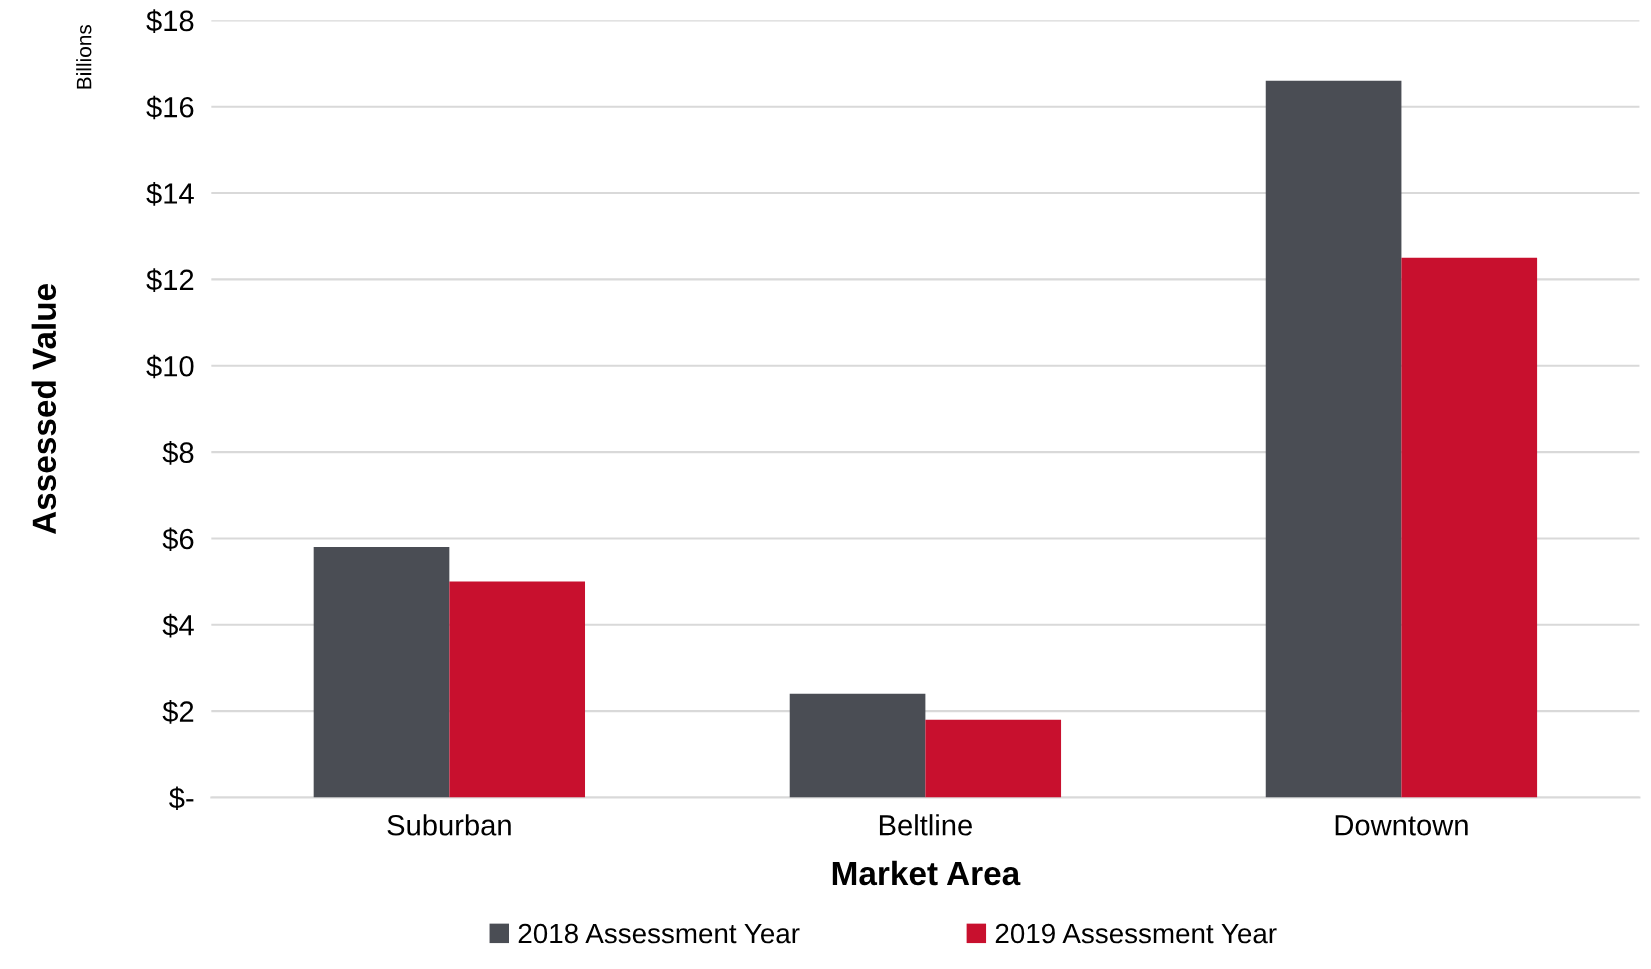 Image resolution: width=1651 pixels, height=969 pixels. What do you see at coordinates (926, 873) in the screenshot?
I see `x-axis-title: Market Area` at bounding box center [926, 873].